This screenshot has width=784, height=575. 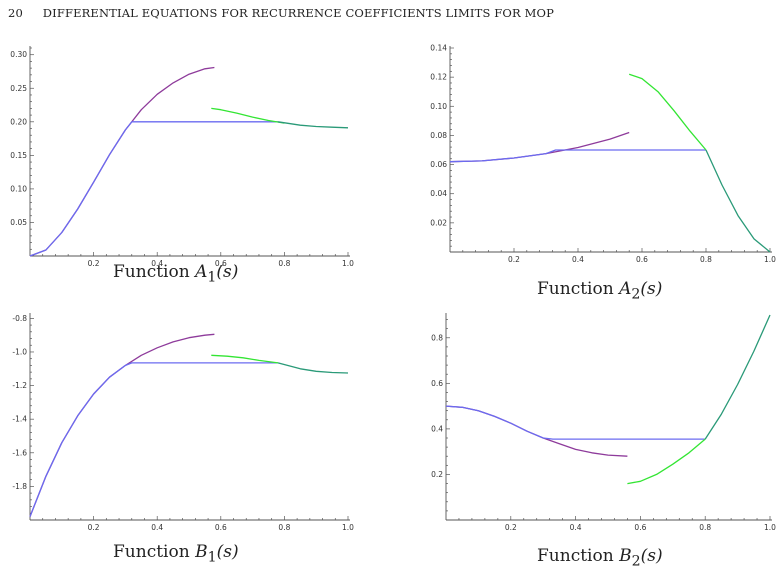 I want to click on y-tick-label: 0.08, so click(x=438, y=135).